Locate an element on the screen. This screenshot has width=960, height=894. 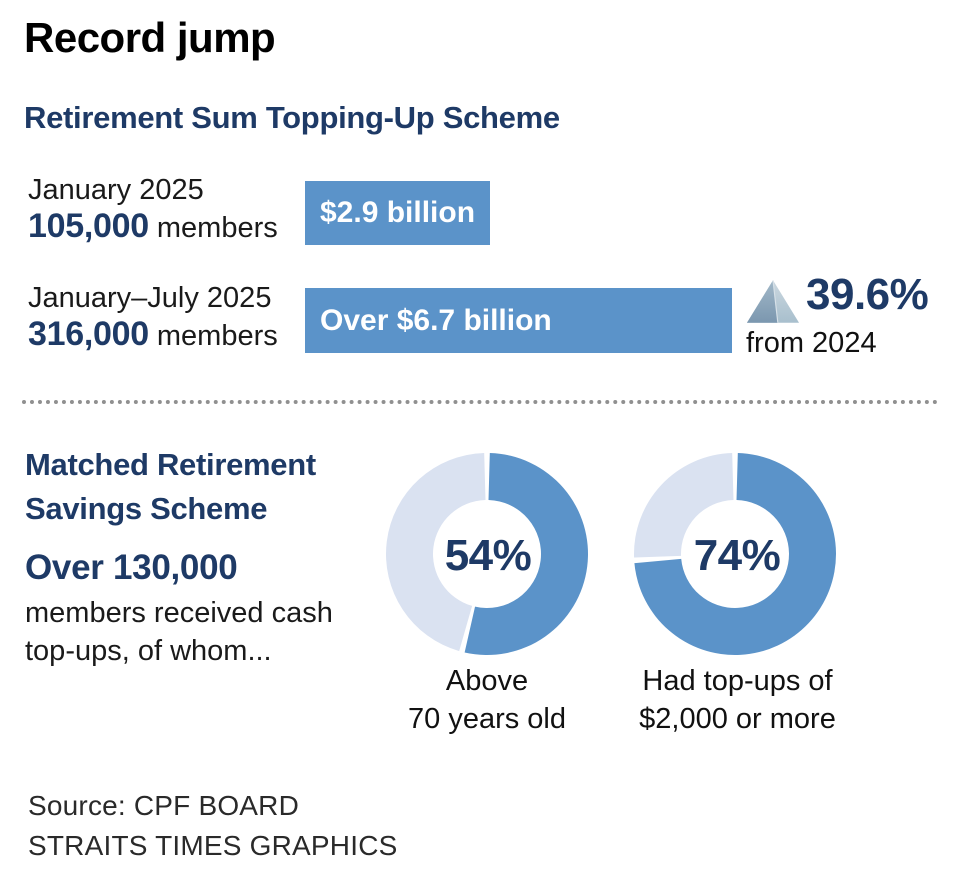
increase-caption: from 2024 is located at coordinates (811, 343).